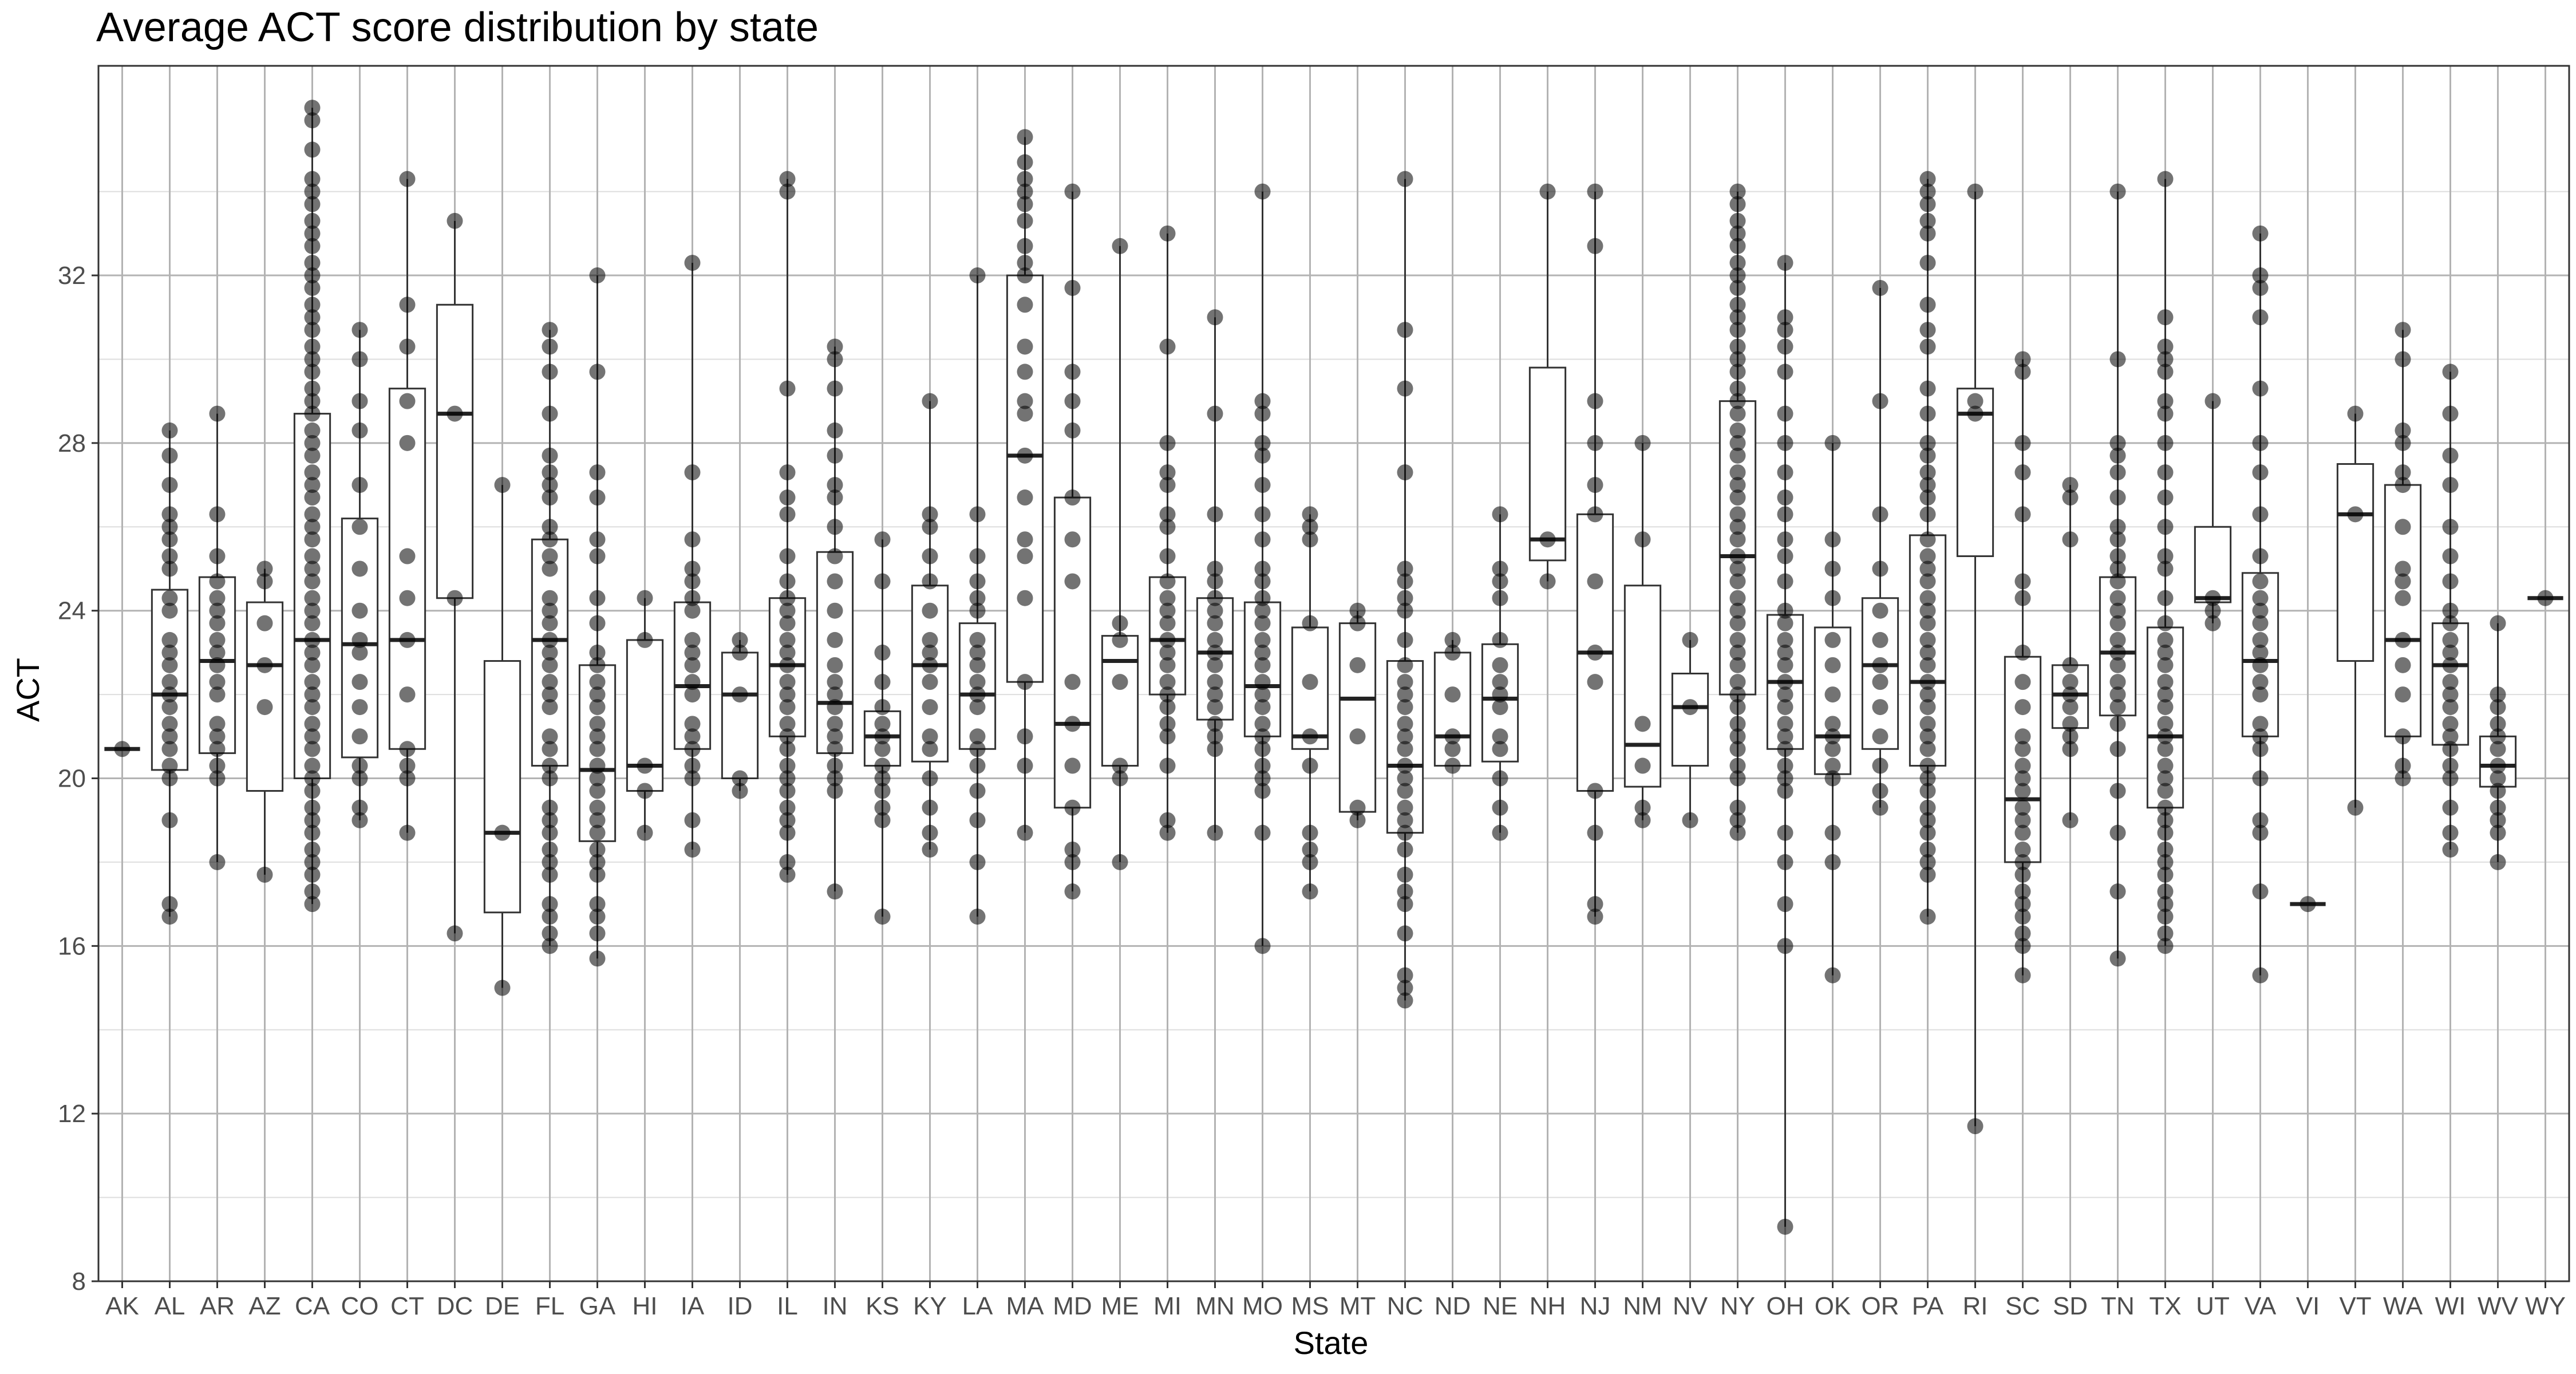  I want to click on point-ar, so click(217, 514).